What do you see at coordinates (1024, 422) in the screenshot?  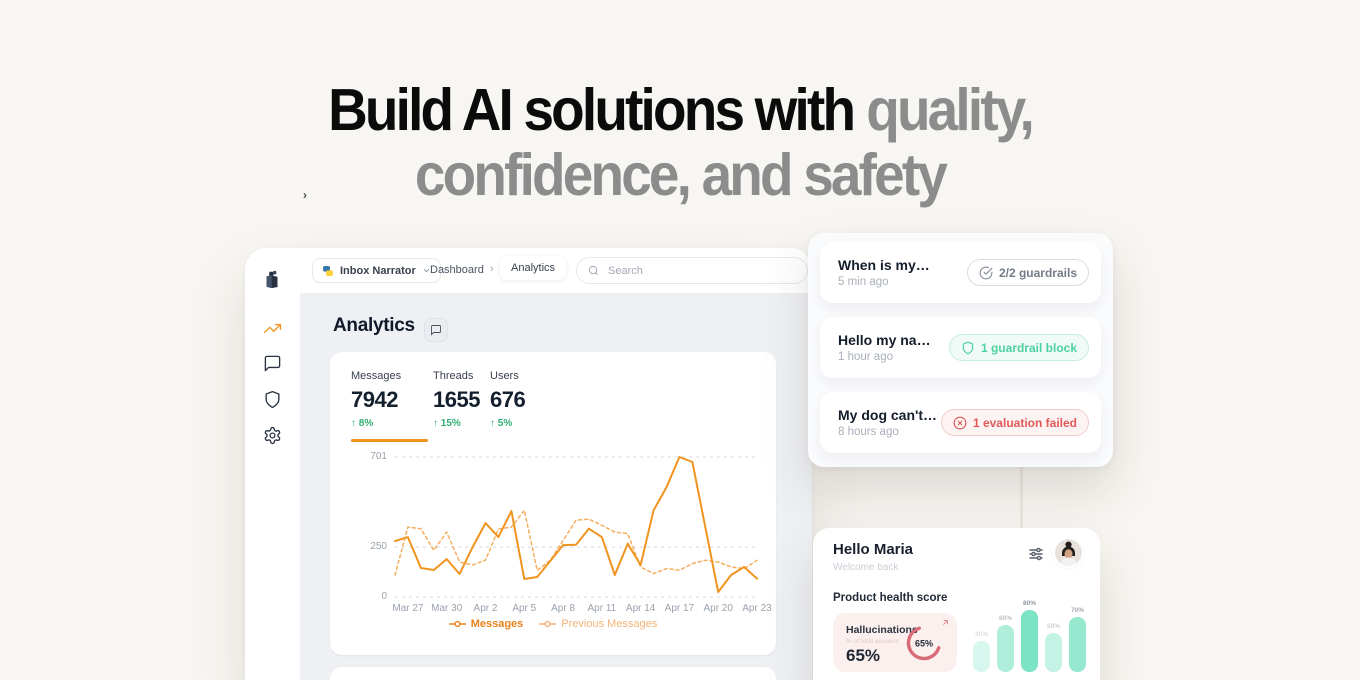 I see `badge-label: 1 evaluation failed` at bounding box center [1024, 422].